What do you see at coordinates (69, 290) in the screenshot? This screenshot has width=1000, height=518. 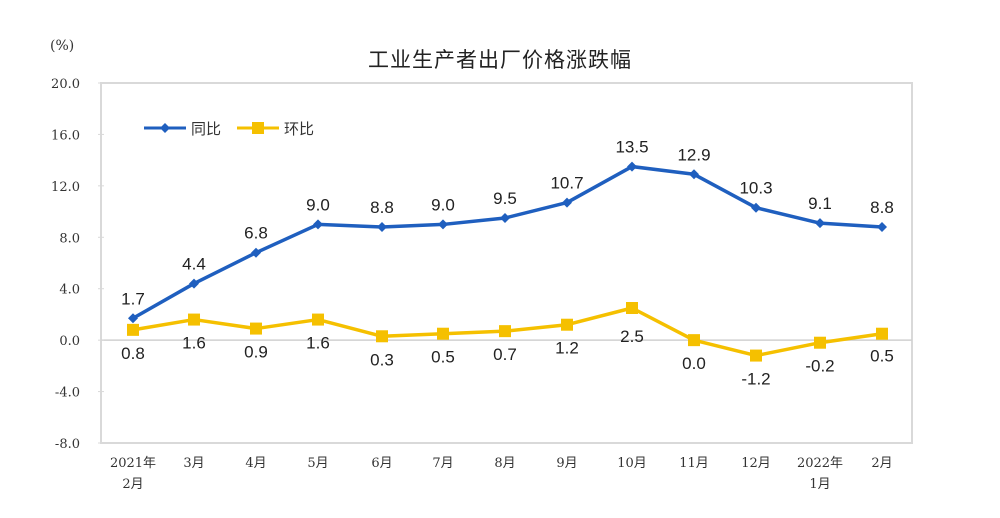 I see `y-tick-label: 4.0` at bounding box center [69, 290].